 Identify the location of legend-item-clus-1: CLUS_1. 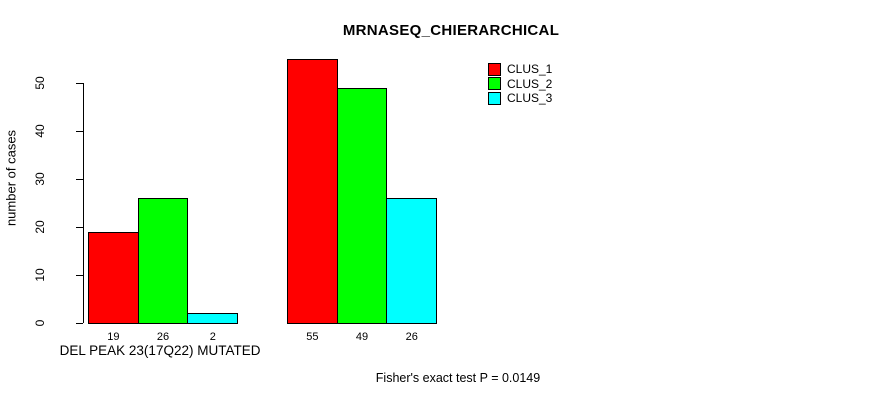
(520, 69).